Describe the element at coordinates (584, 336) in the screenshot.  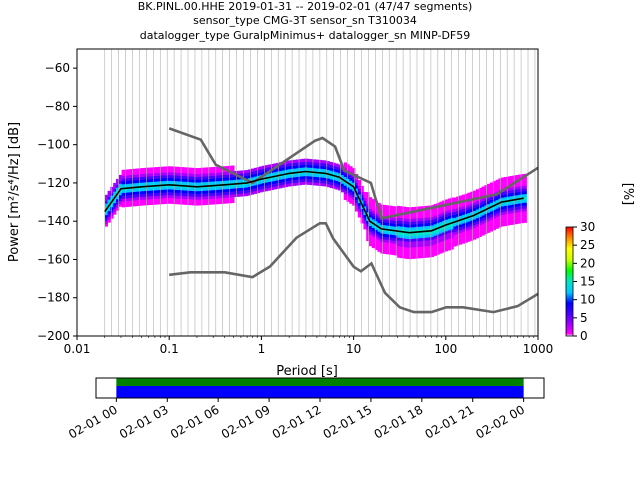
I see `colorbar-tick-label: 0` at that location.